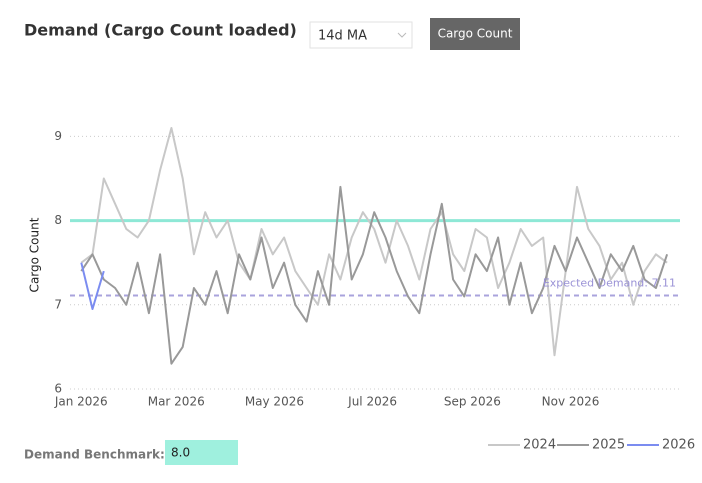 Image resolution: width=702 pixels, height=483 pixels. What do you see at coordinates (176, 402) in the screenshot?
I see `x-tick-label: Mar 2026` at bounding box center [176, 402].